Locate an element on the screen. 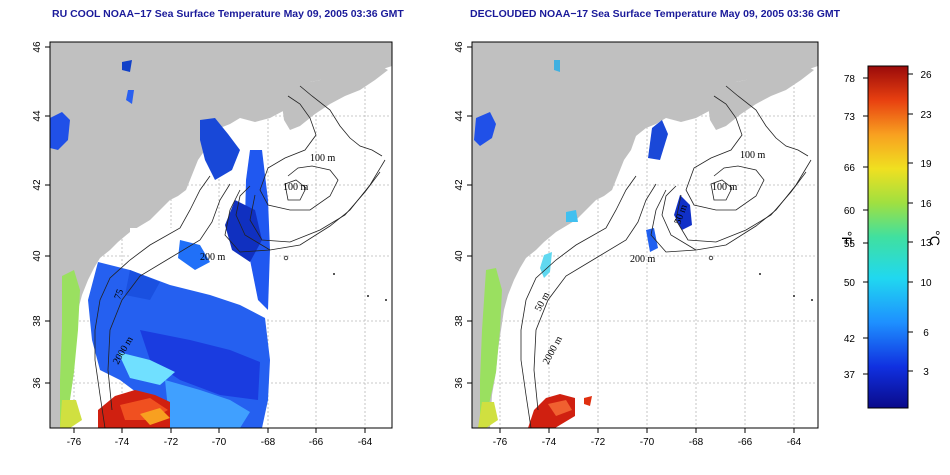  colorbar-c-tick: 16 is located at coordinates (926, 204).